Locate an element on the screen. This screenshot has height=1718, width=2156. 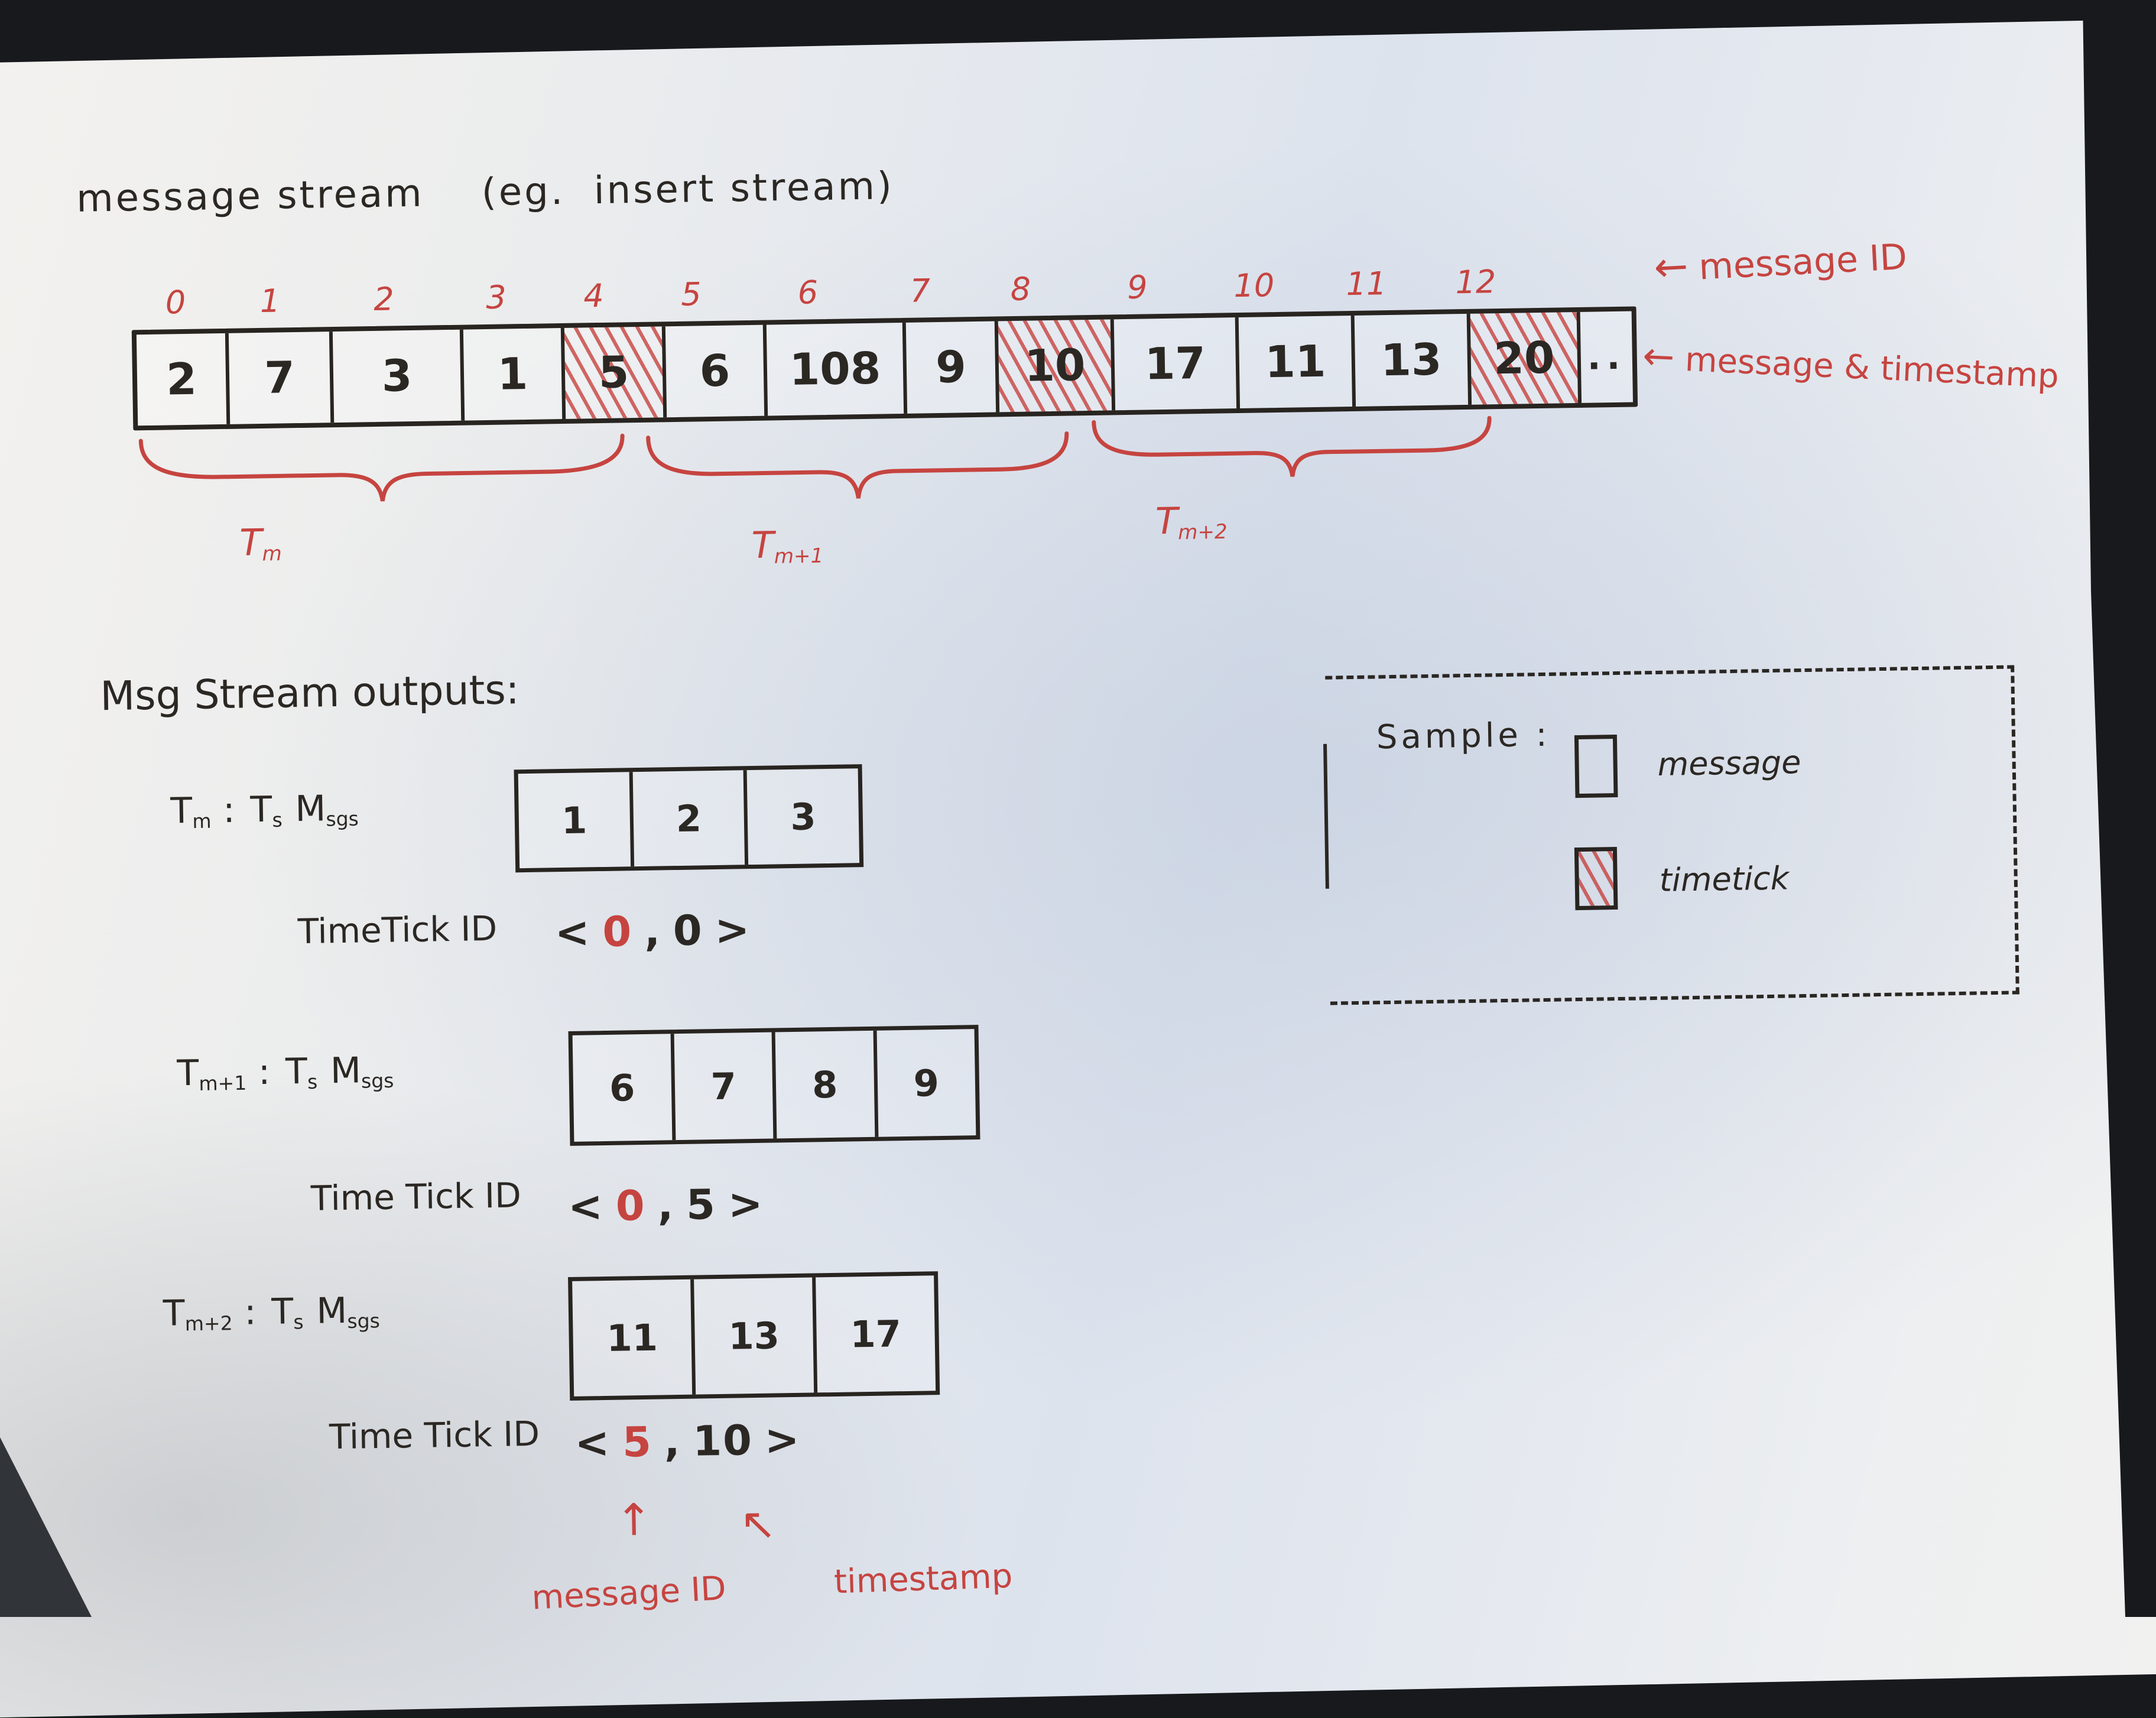
msg-cell: 17 is located at coordinates (876, 1334).